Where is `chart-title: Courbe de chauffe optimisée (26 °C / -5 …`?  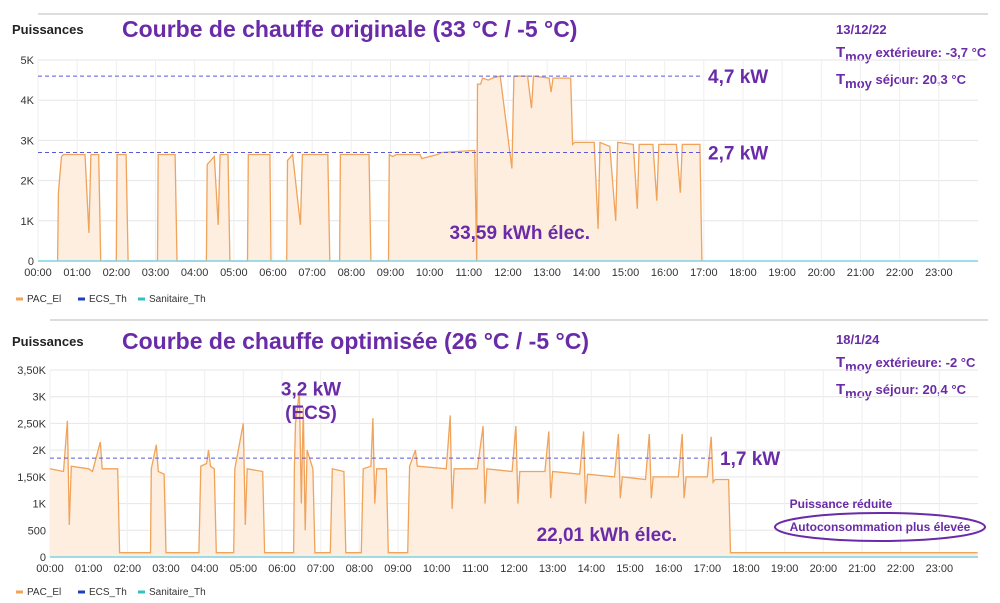
chart-title: Courbe de chauffe optimisée (26 °C / -5 … is located at coordinates (355, 341).